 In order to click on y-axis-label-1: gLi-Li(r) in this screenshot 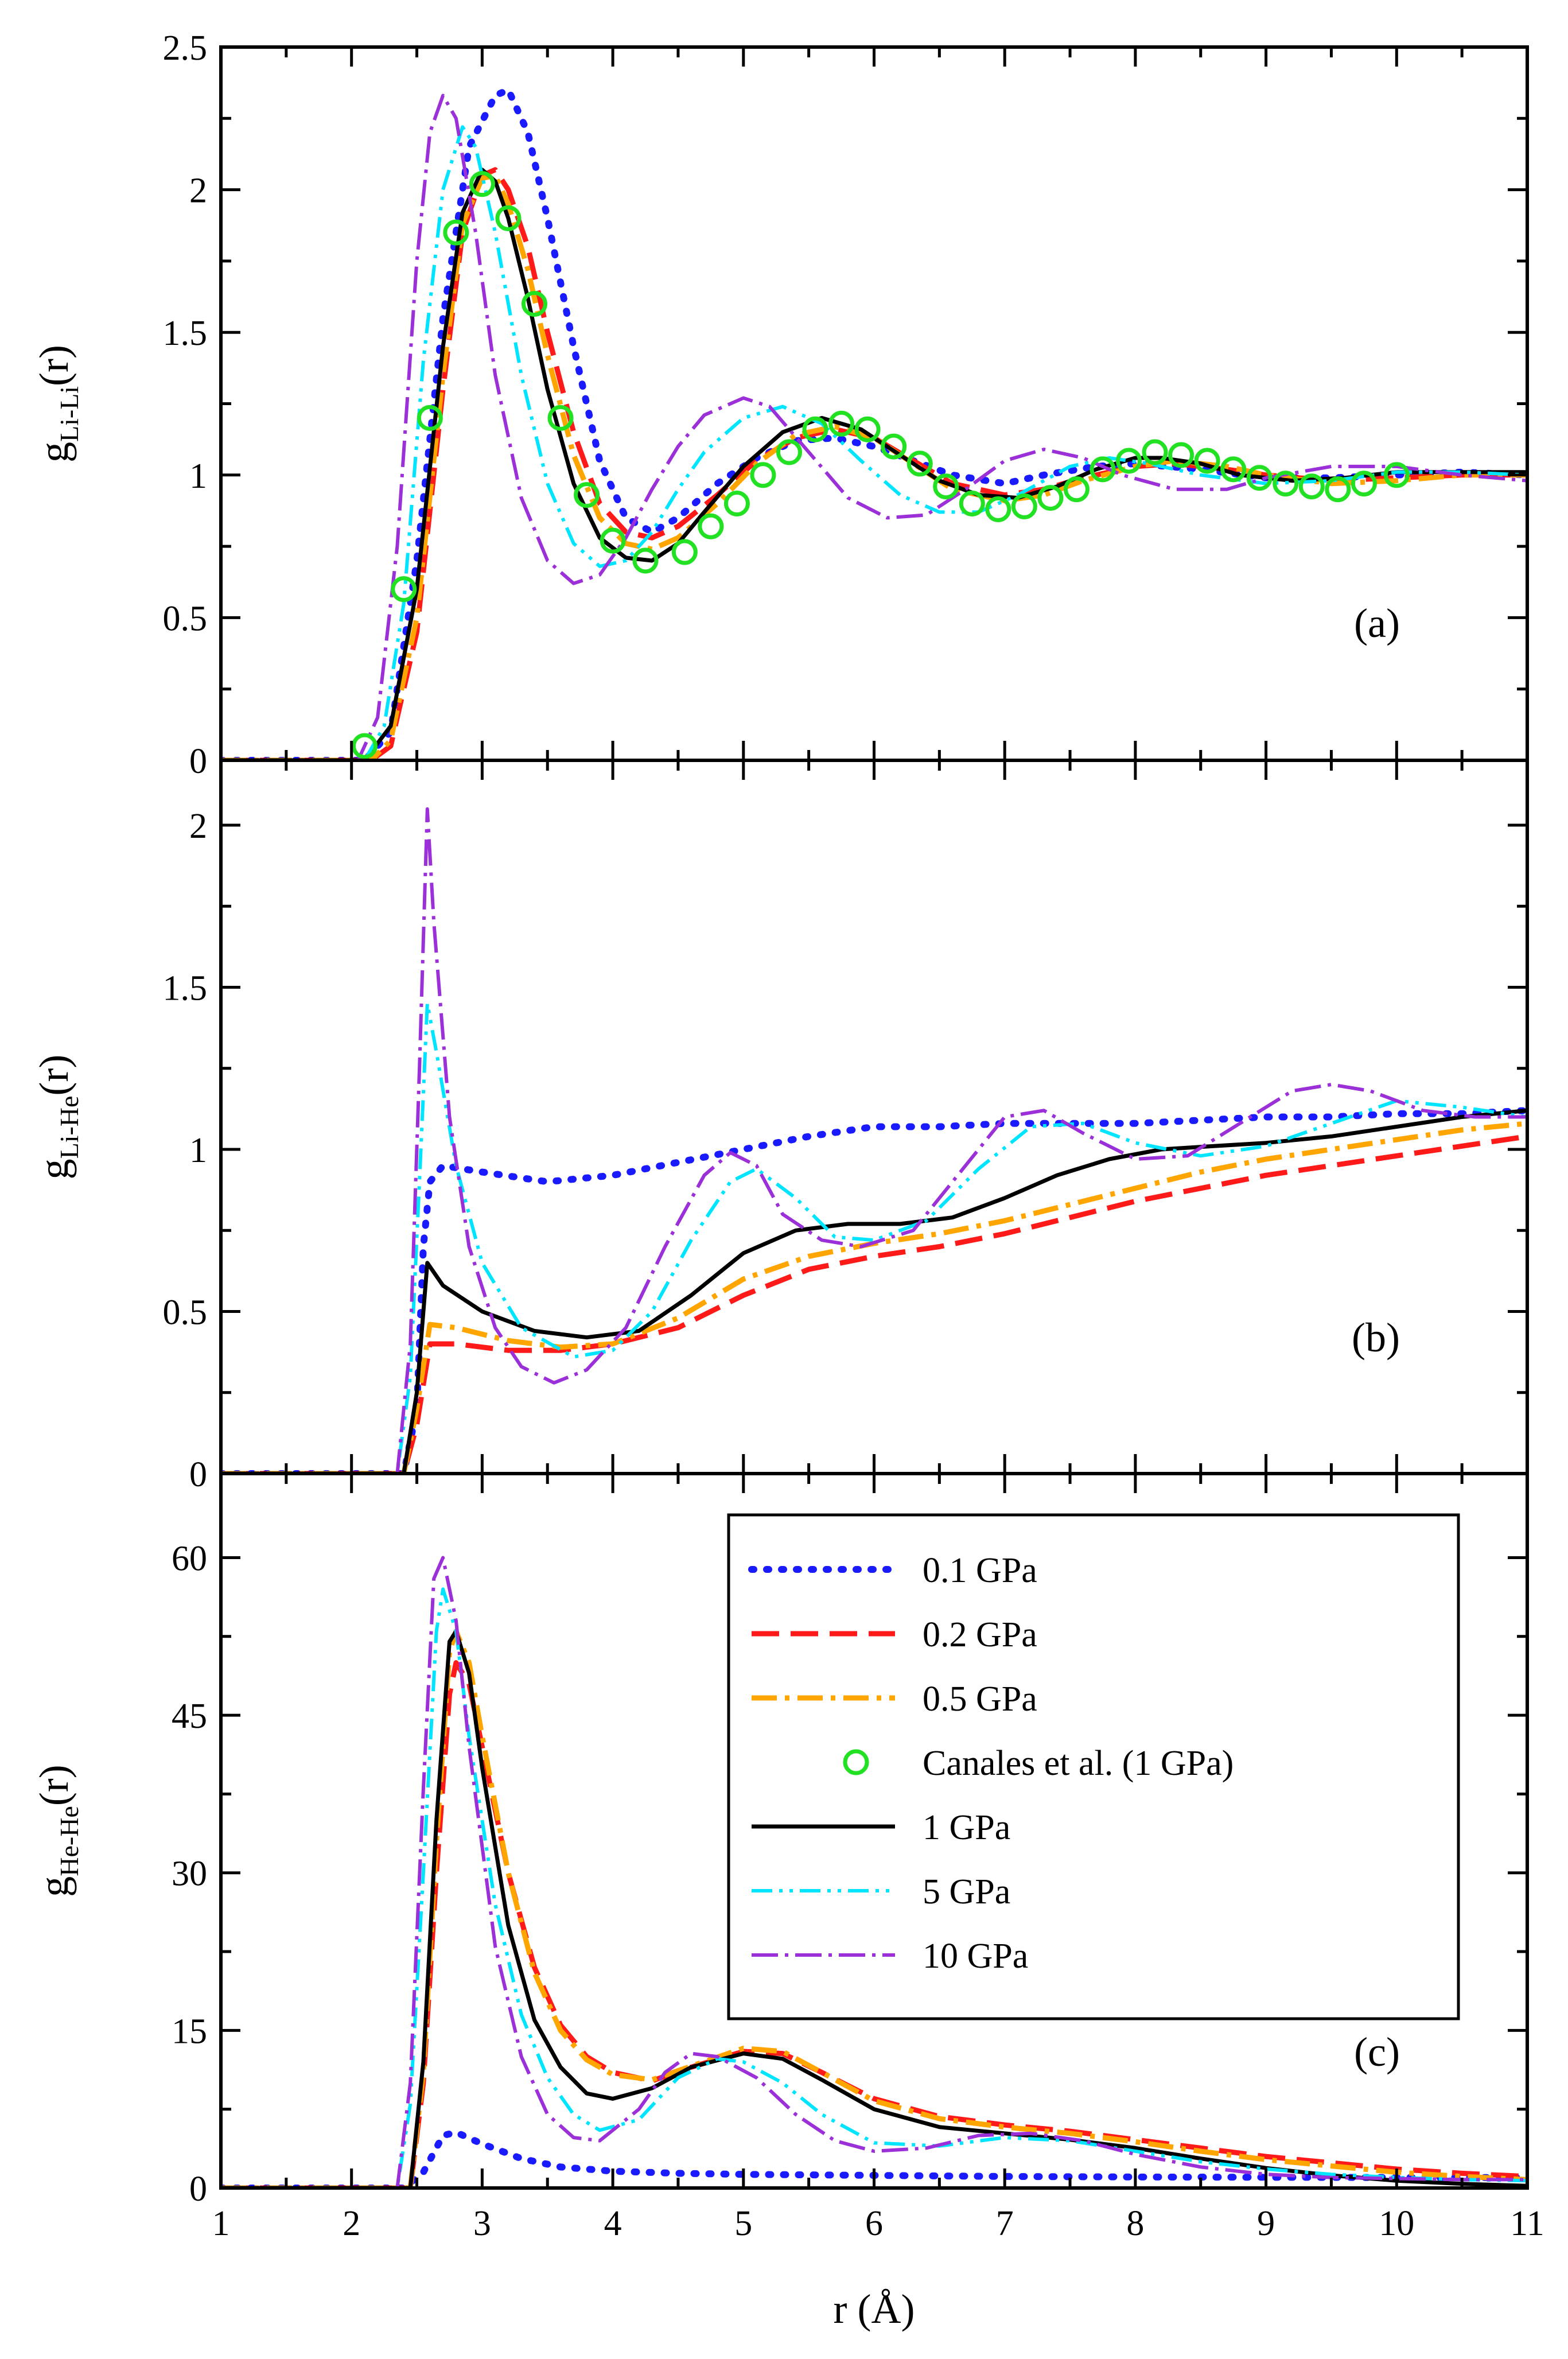, I will do `click(57, 404)`.